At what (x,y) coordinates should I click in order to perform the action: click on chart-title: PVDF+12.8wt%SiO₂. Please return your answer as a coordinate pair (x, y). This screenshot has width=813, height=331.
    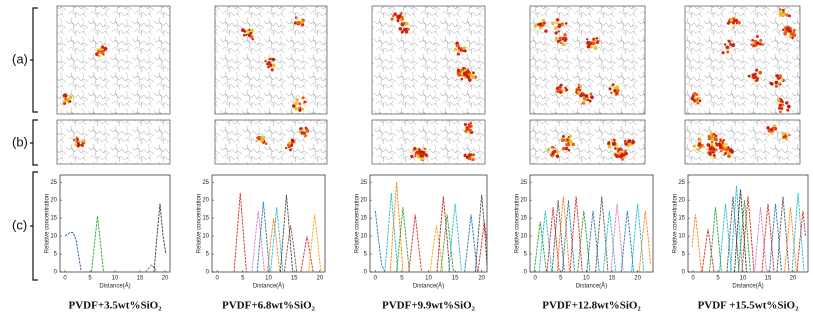
    Looking at the image, I should click on (591, 306).